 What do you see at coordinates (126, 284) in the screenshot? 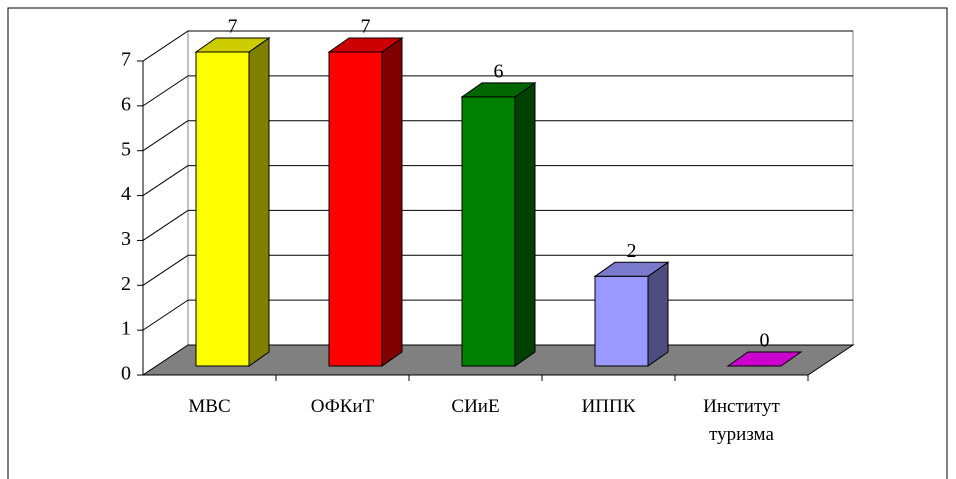
I see `y-tick-label: 2` at bounding box center [126, 284].